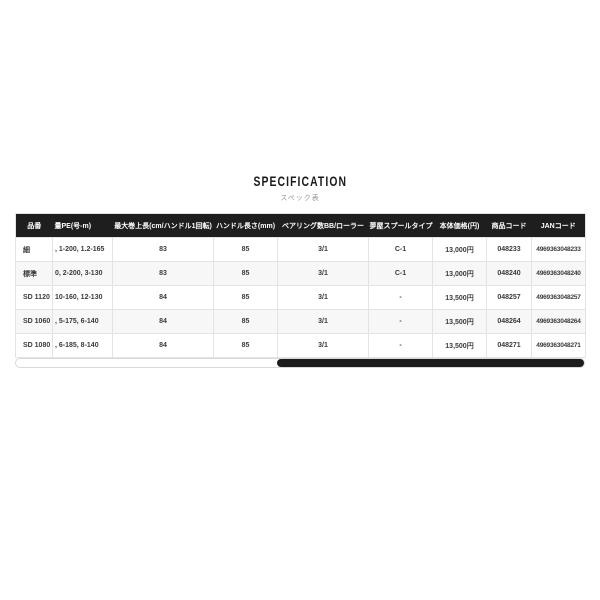 This screenshot has height=600, width=600. I want to click on table-cell: 標準, so click(34, 273).